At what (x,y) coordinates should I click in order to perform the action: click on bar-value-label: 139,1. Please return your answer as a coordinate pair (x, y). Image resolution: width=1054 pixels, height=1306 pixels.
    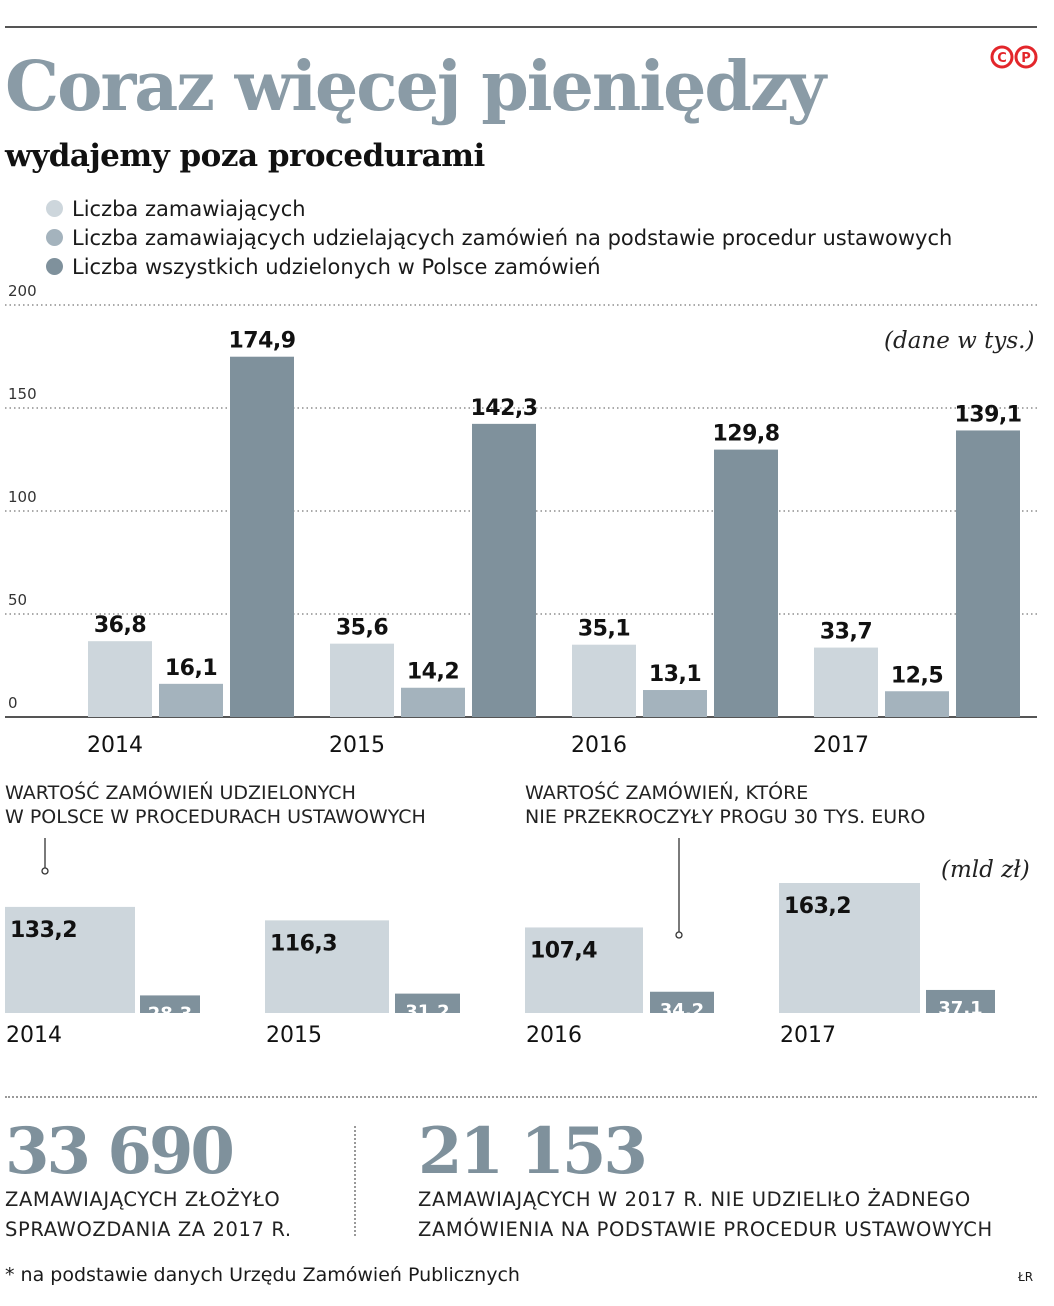
    Looking at the image, I should click on (987, 414).